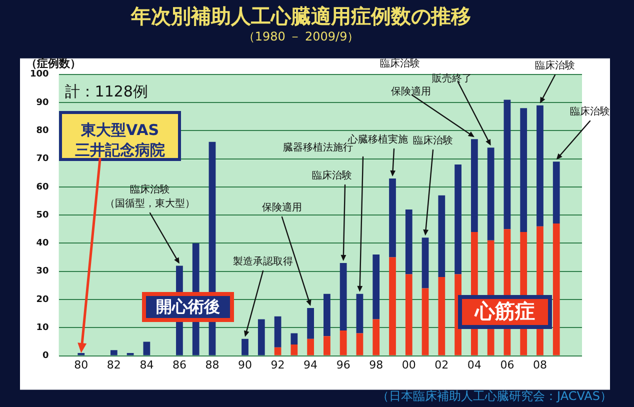  Describe the element at coordinates (120, 139) in the screenshot. I see `annotation: 東大型VAS三井記念病院` at that location.